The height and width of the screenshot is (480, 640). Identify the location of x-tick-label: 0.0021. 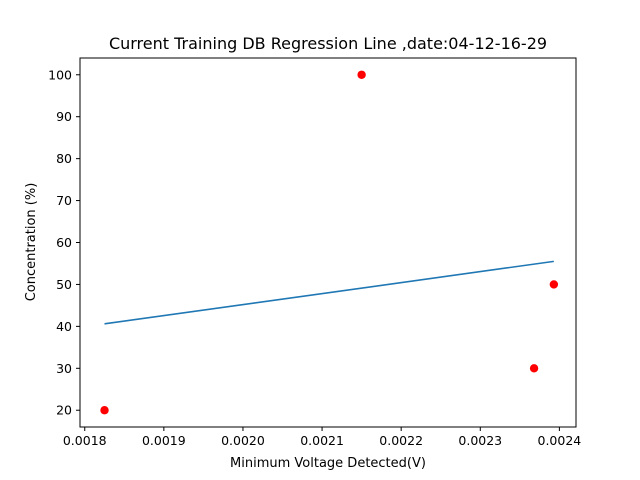
(322, 440).